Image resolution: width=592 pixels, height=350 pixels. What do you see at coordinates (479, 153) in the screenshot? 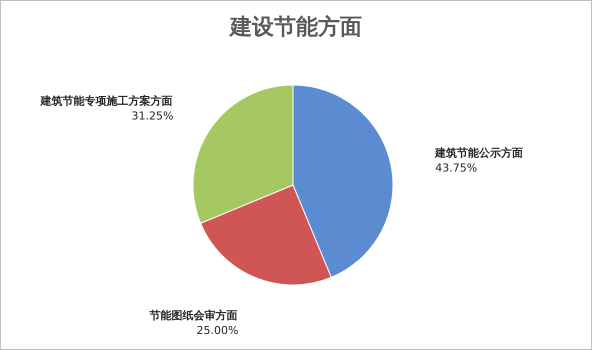
I see `slice-label: 建筑节能公示方面` at bounding box center [479, 153].